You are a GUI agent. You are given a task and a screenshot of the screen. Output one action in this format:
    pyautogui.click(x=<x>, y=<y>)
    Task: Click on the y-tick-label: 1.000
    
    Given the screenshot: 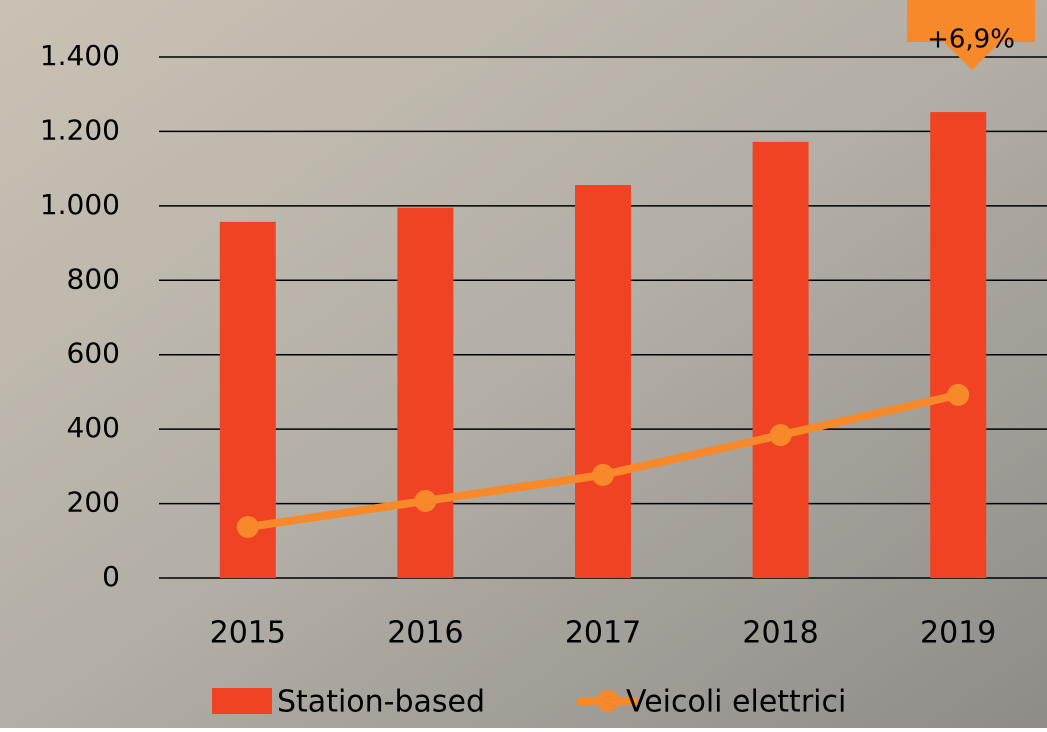 What is the action you would take?
    pyautogui.click(x=80, y=204)
    